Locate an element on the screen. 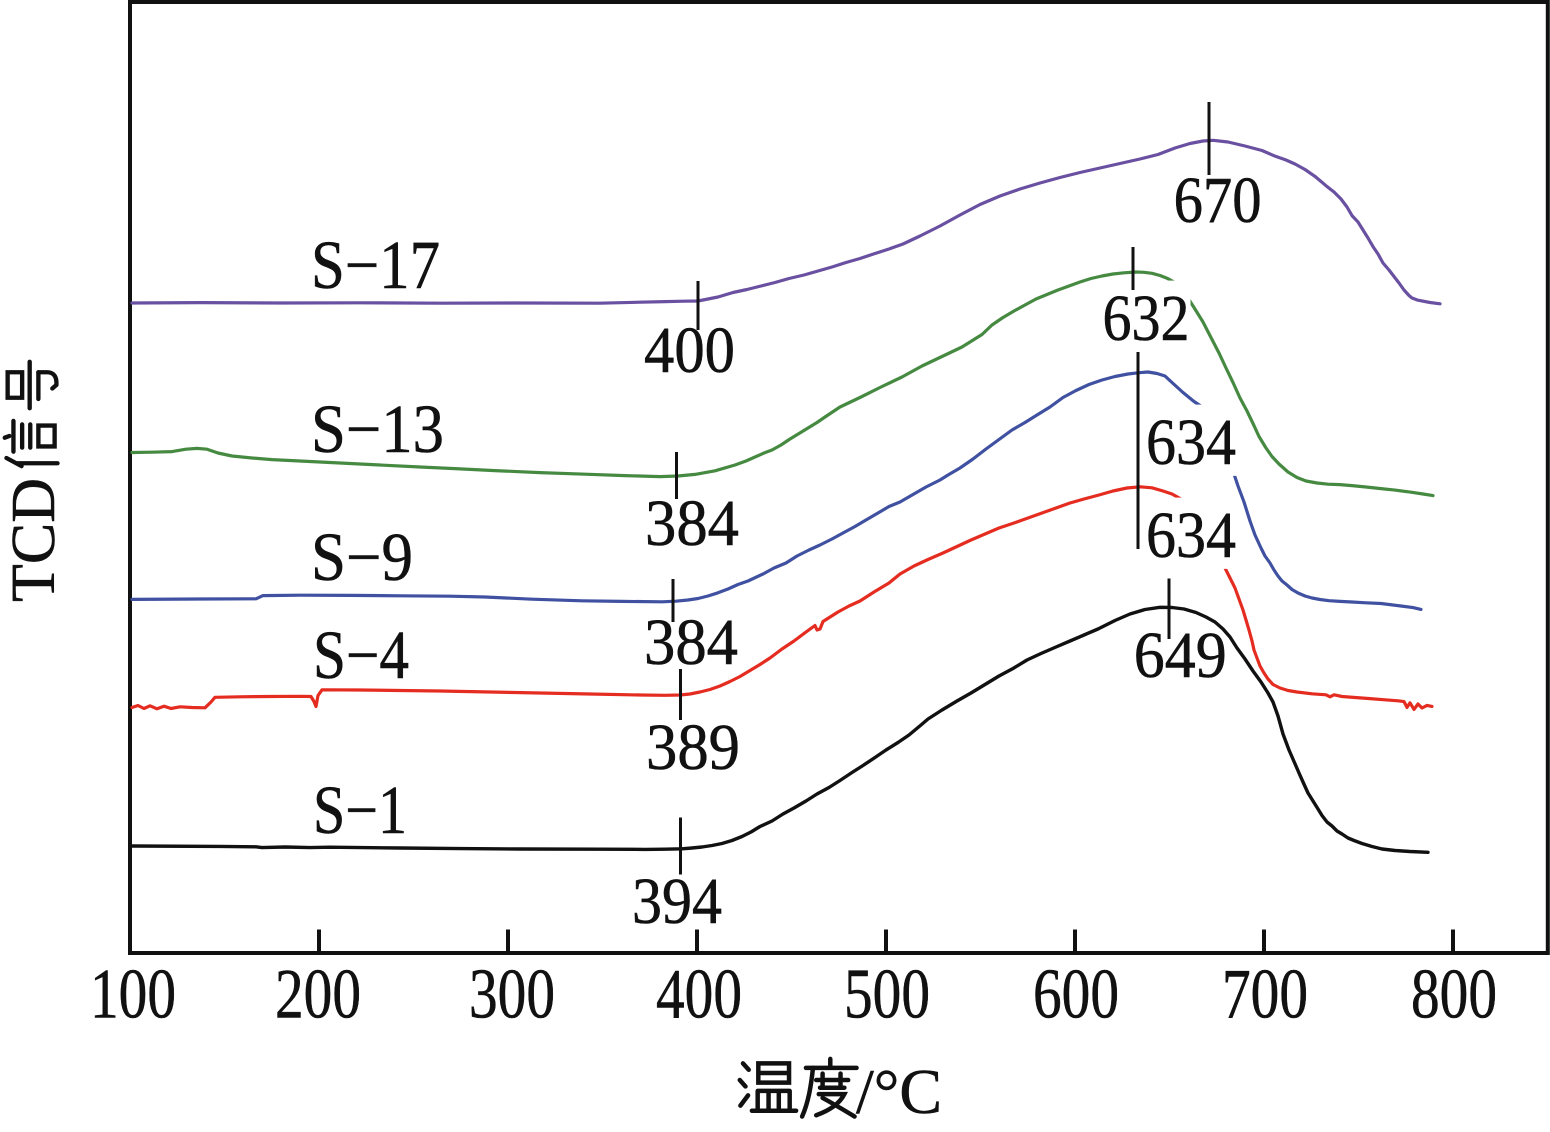 This screenshot has width=1550, height=1132. svg-text: 632 is located at coordinates (1146, 318).